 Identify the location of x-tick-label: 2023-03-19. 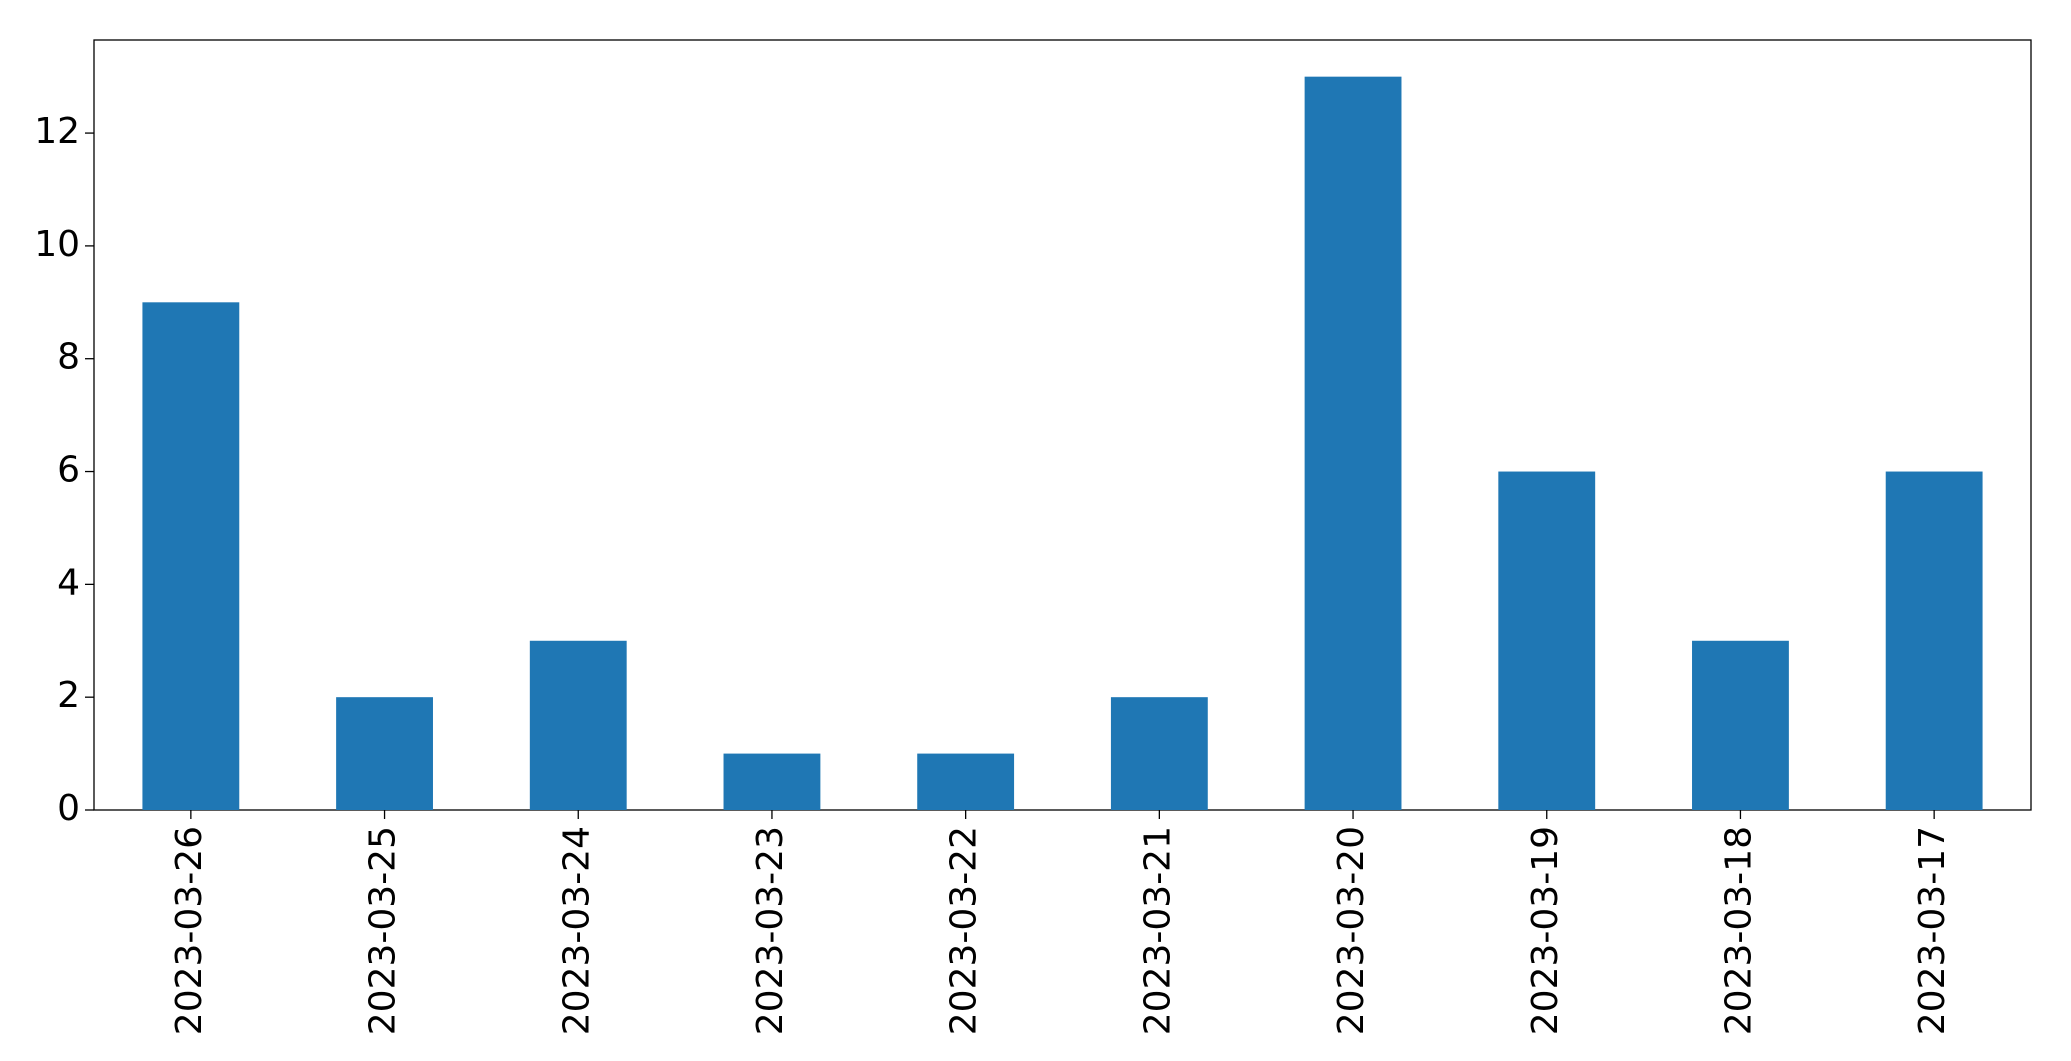
(1545, 930).